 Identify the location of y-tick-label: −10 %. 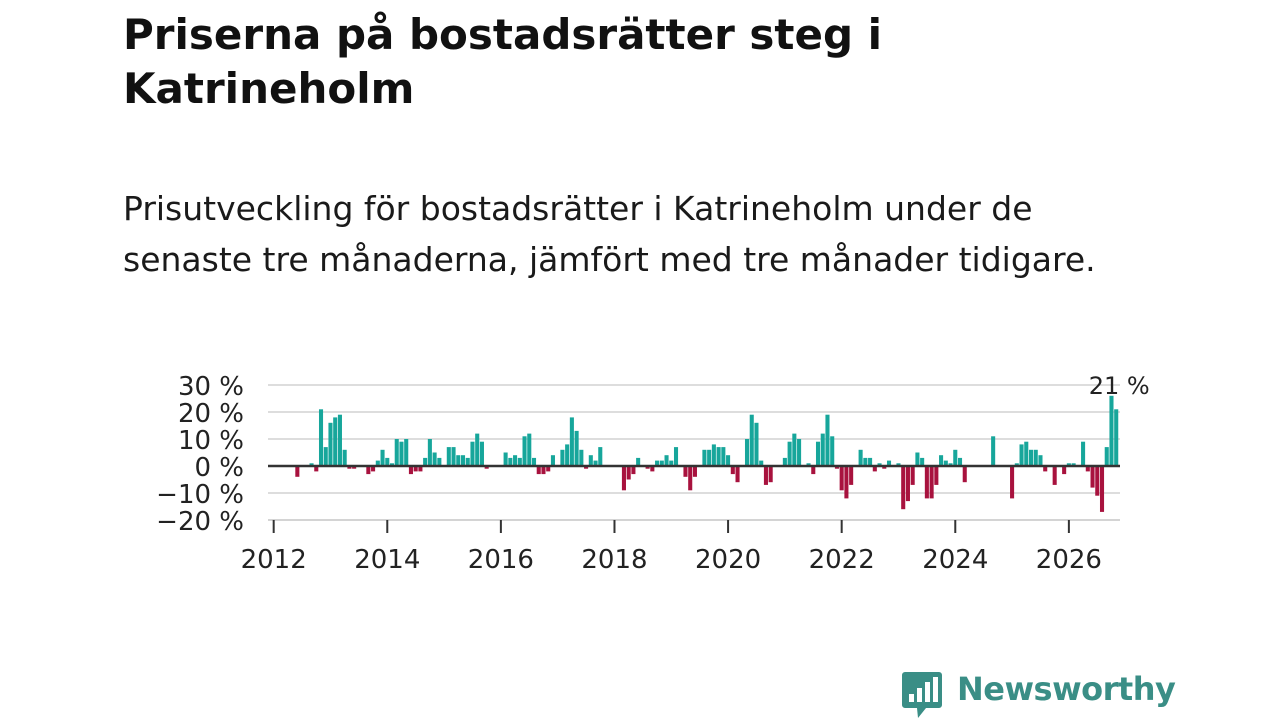
(200, 495).